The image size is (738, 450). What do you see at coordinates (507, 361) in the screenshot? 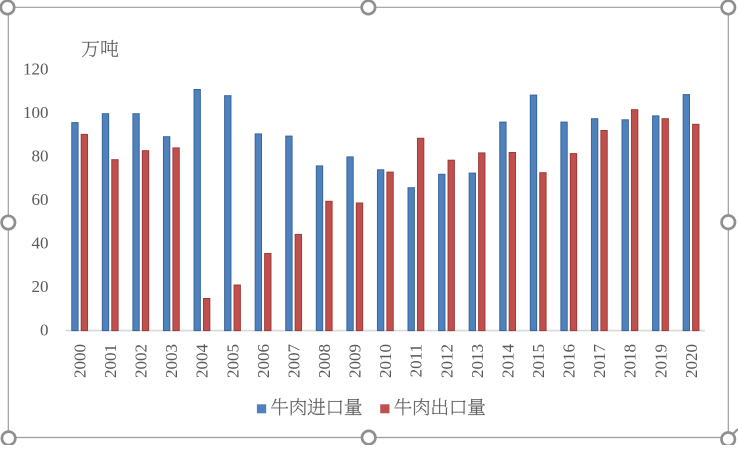
I see `svg-text: 2014` at bounding box center [507, 361].